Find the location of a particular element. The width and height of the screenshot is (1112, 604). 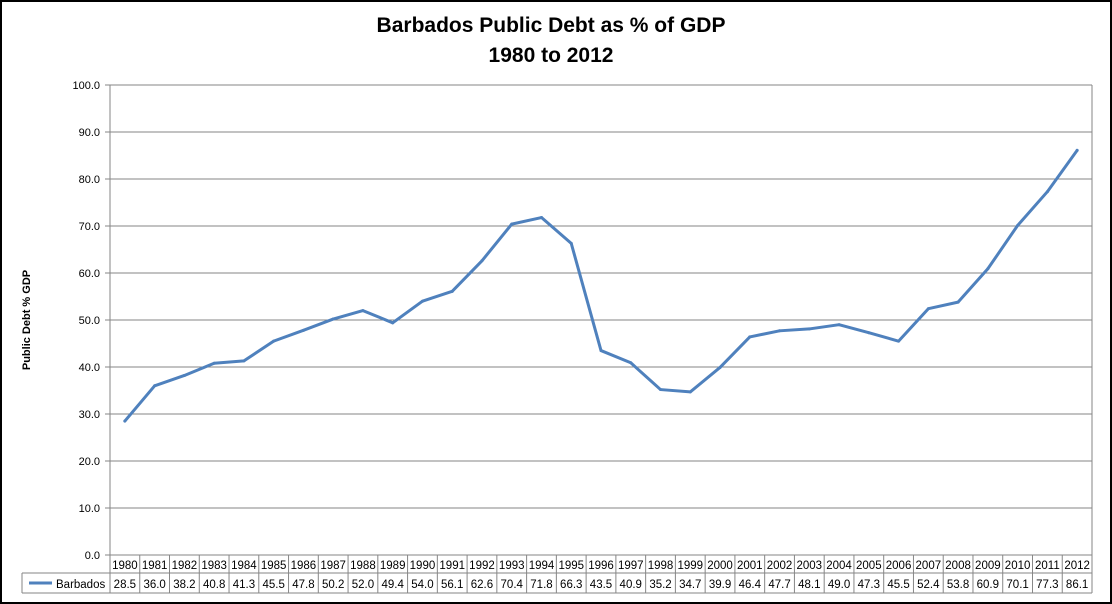

y-tick-label: 0.0 is located at coordinates (92, 556).